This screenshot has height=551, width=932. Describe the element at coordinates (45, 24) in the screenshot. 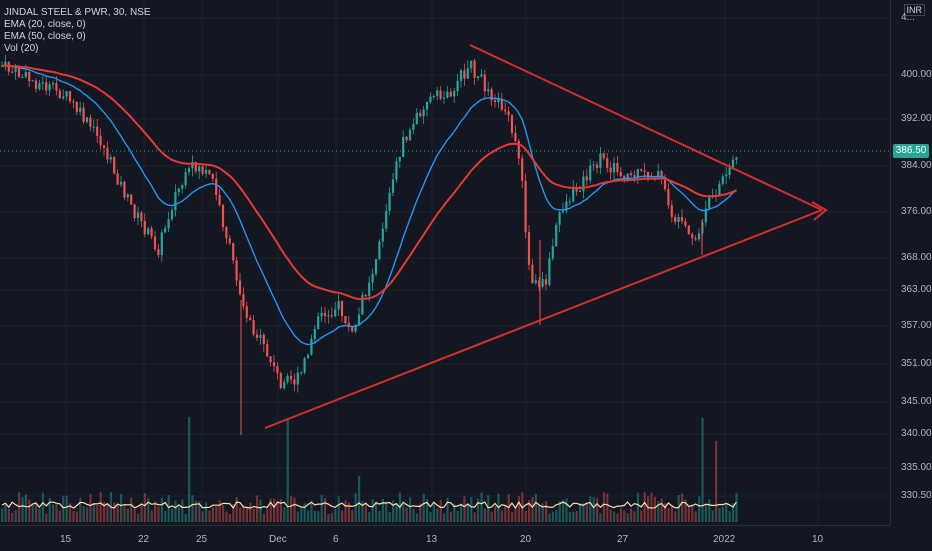

I see `ema20-legend: EMA (20, close, 0)` at that location.